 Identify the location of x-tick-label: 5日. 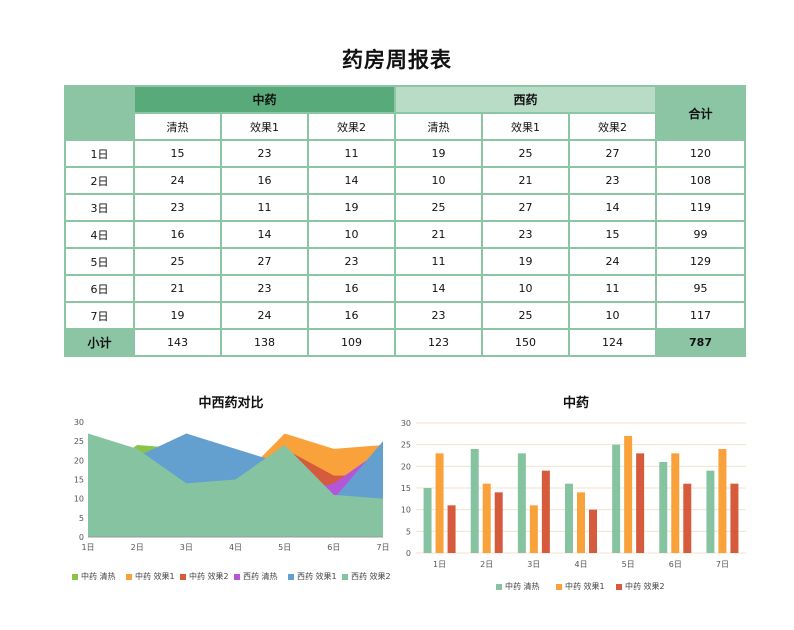
(628, 564).